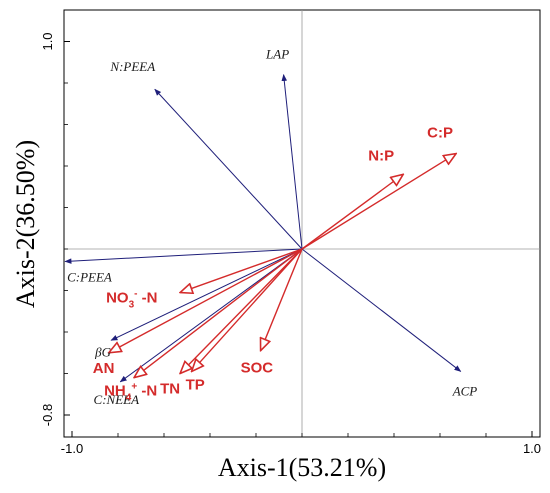 The image size is (550, 493). What do you see at coordinates (257, 368) in the screenshot?
I see `soil-label-soc: SOC` at bounding box center [257, 368].